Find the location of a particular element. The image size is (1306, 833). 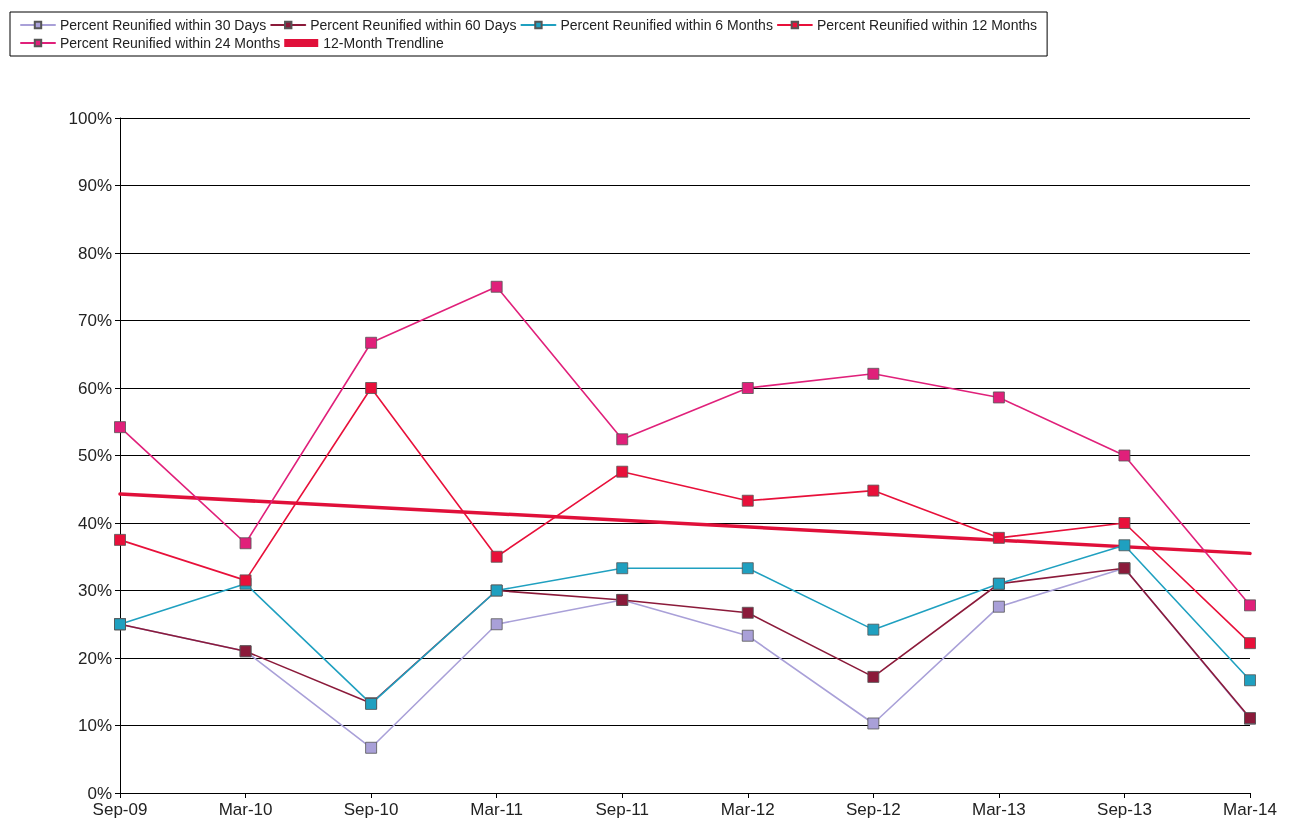

y-tick-label: 50% is located at coordinates (94, 455).